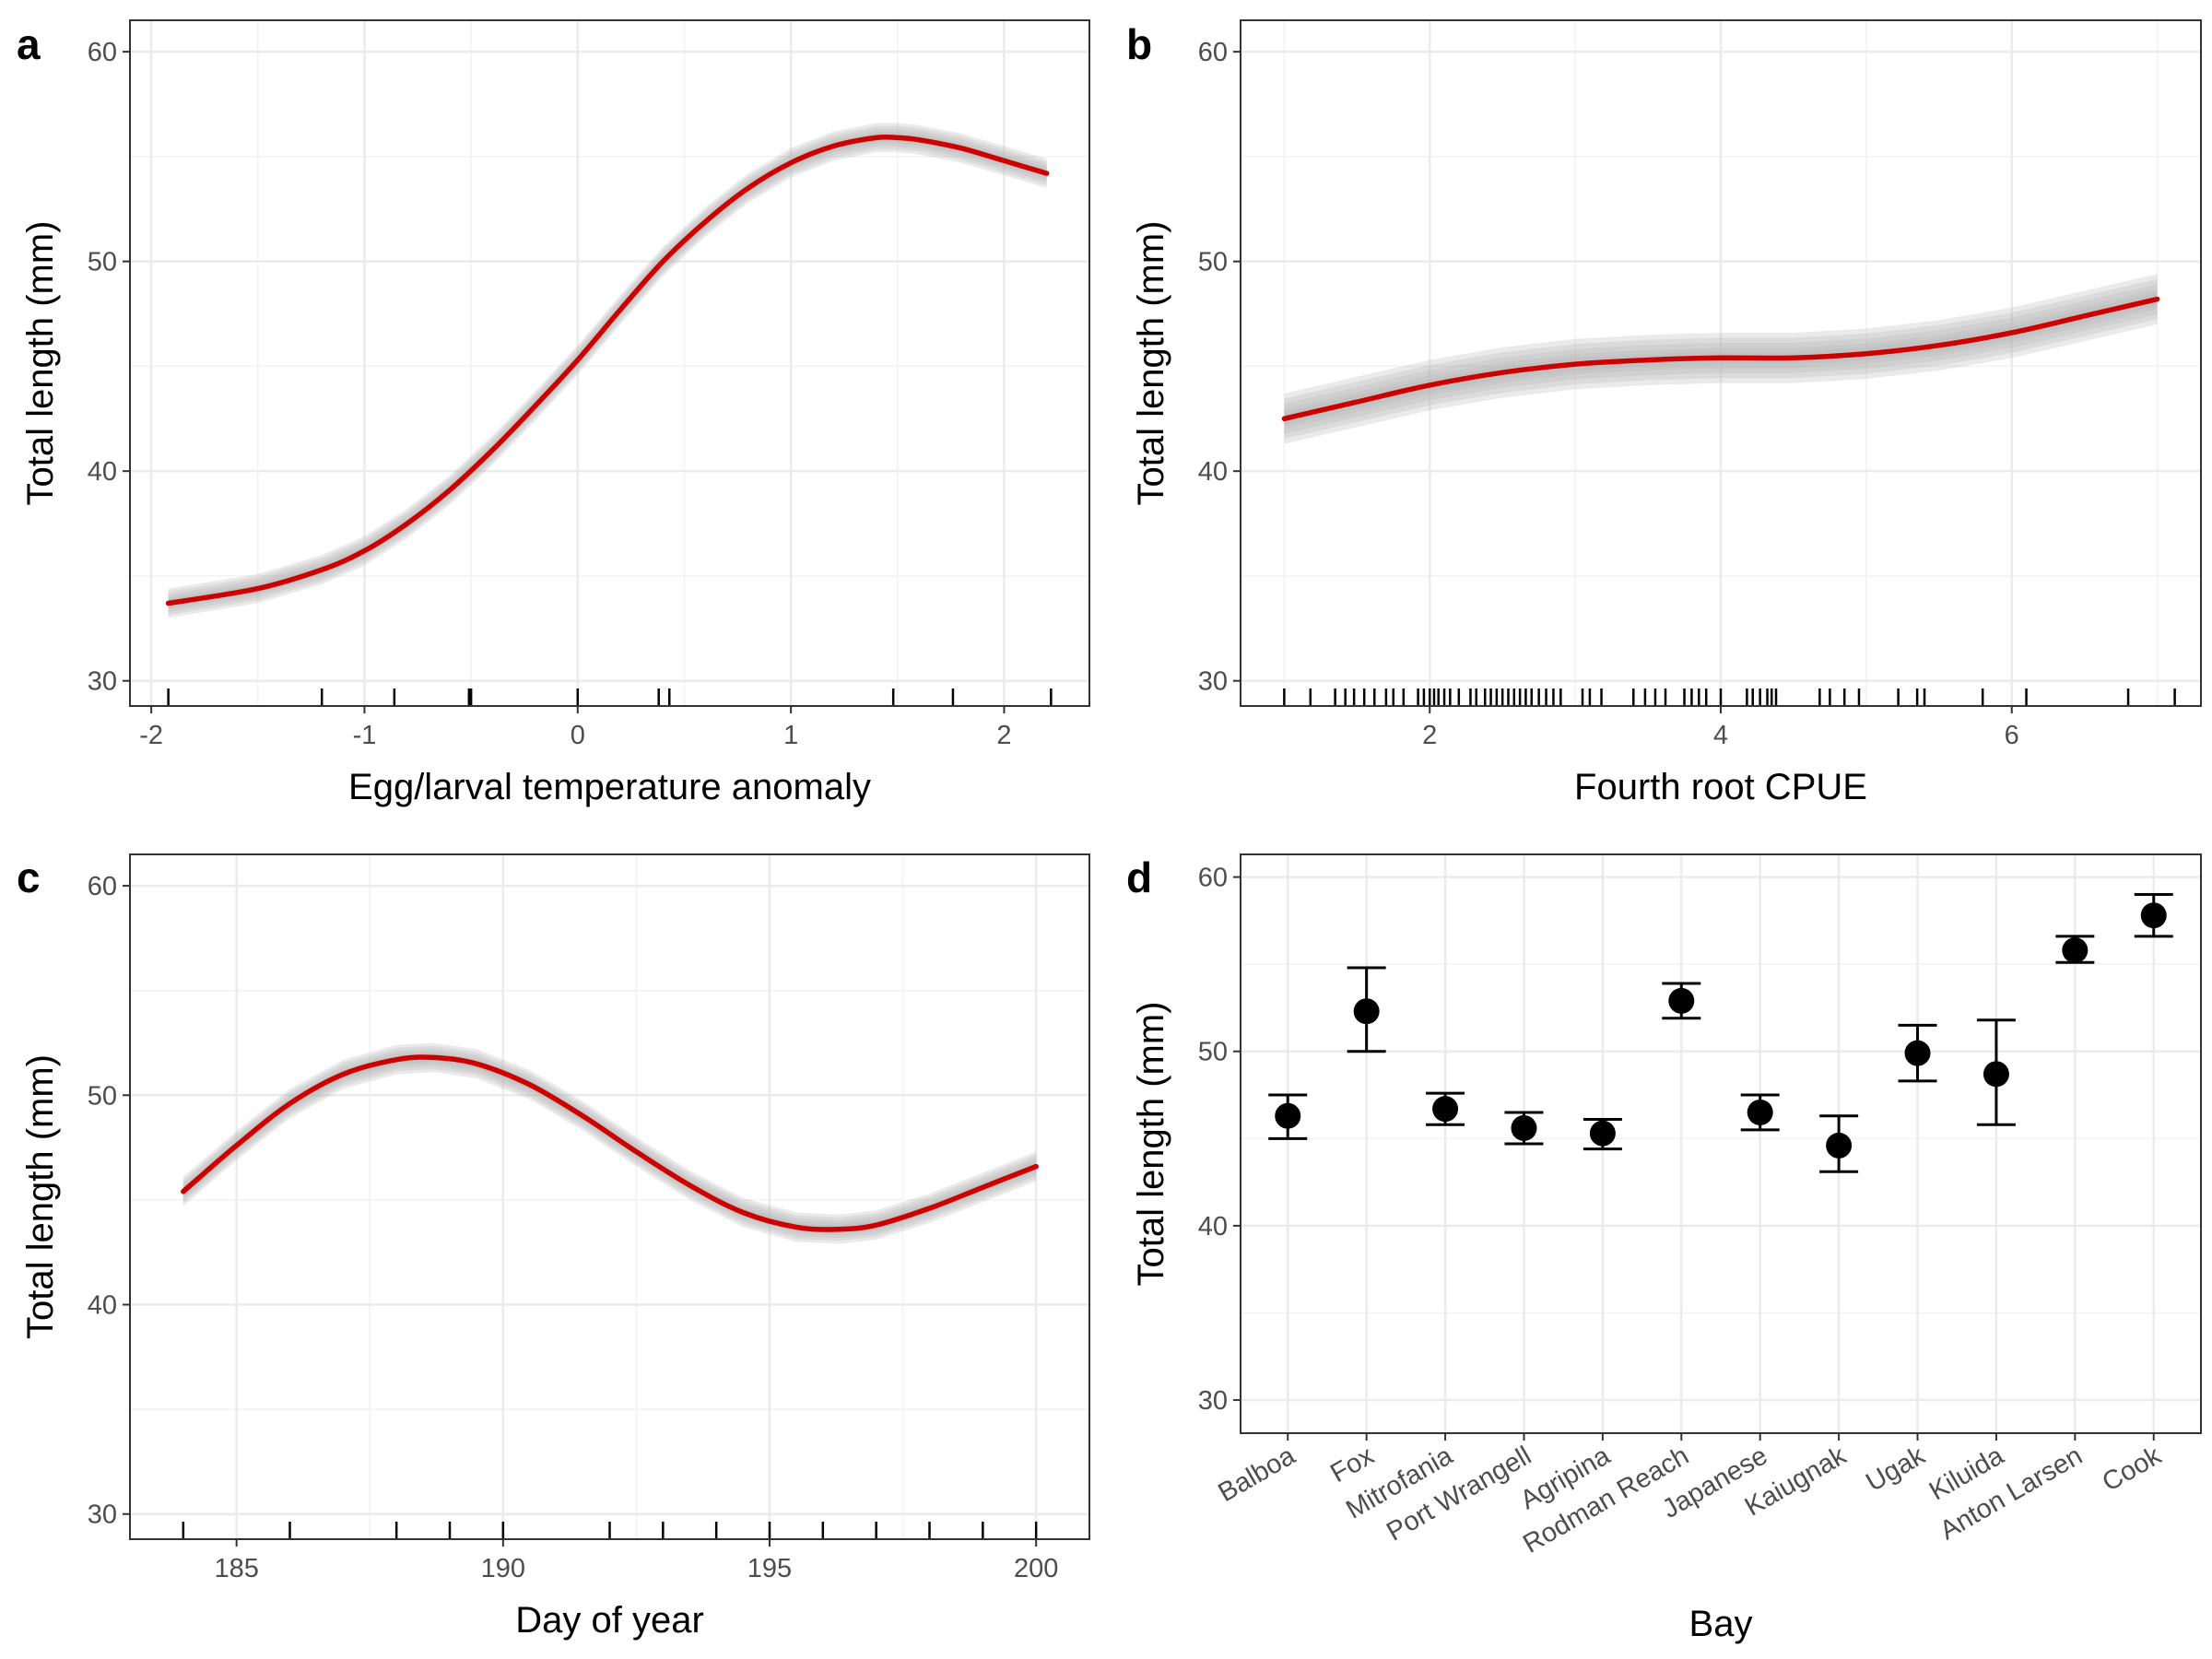 The width and height of the screenshot is (2212, 1659). Describe the element at coordinates (2012, 735) in the screenshot. I see `x-tick-label: 6` at that location.